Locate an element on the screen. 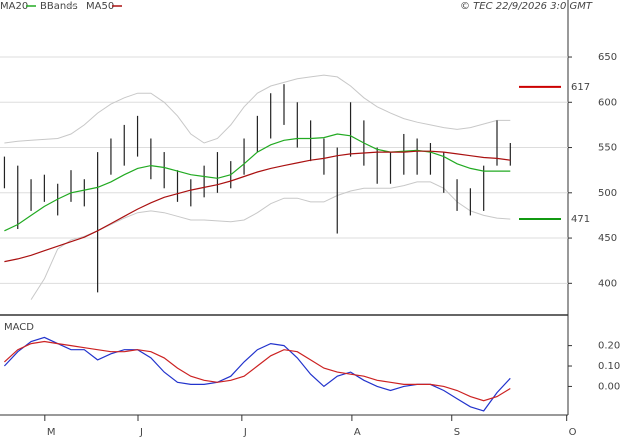 The width and height of the screenshot is (627, 440). y-tick-label: 0.00 is located at coordinates (609, 386).